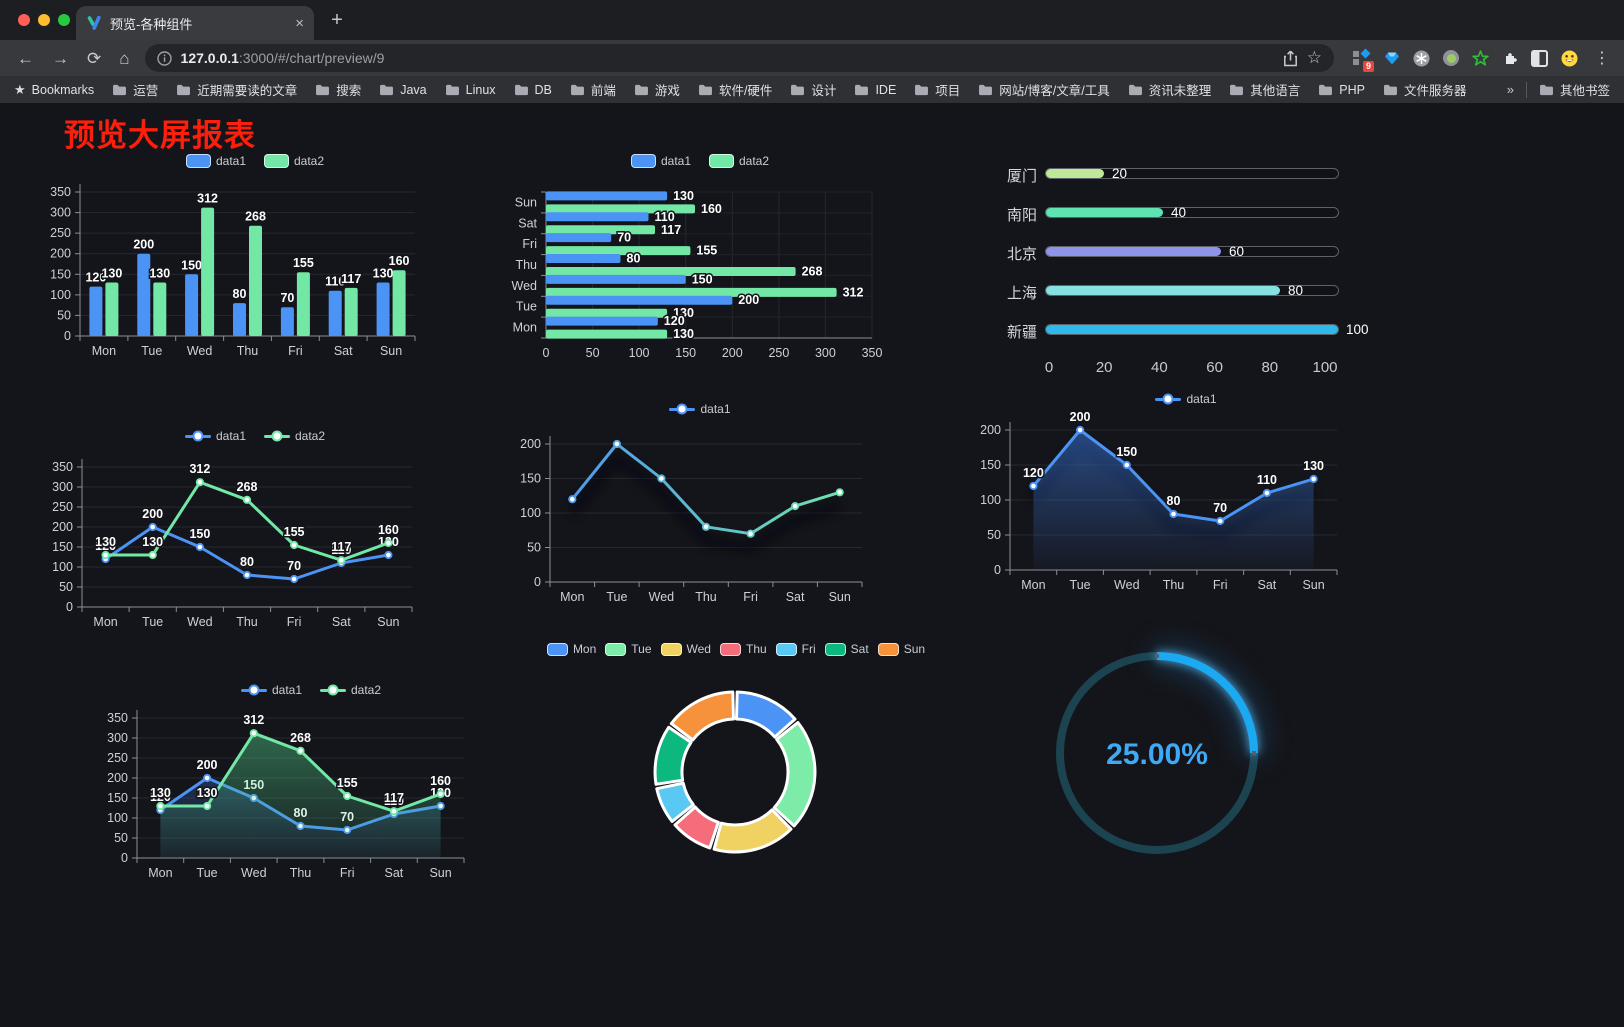 This screenshot has width=1624, height=1027. I want to click on svg-text: Thu, so click(526, 265).